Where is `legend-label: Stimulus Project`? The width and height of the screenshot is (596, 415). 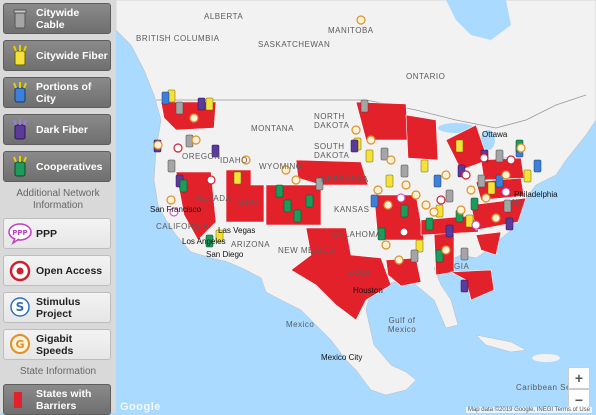
legend-label: Stimulus Project is located at coordinates (58, 307).